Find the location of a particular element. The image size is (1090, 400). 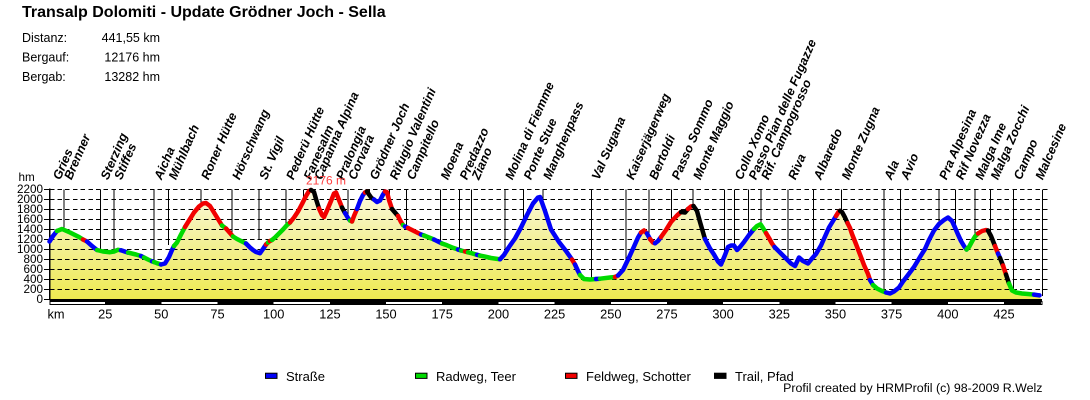

svg-text: 1600 is located at coordinates (30, 219).